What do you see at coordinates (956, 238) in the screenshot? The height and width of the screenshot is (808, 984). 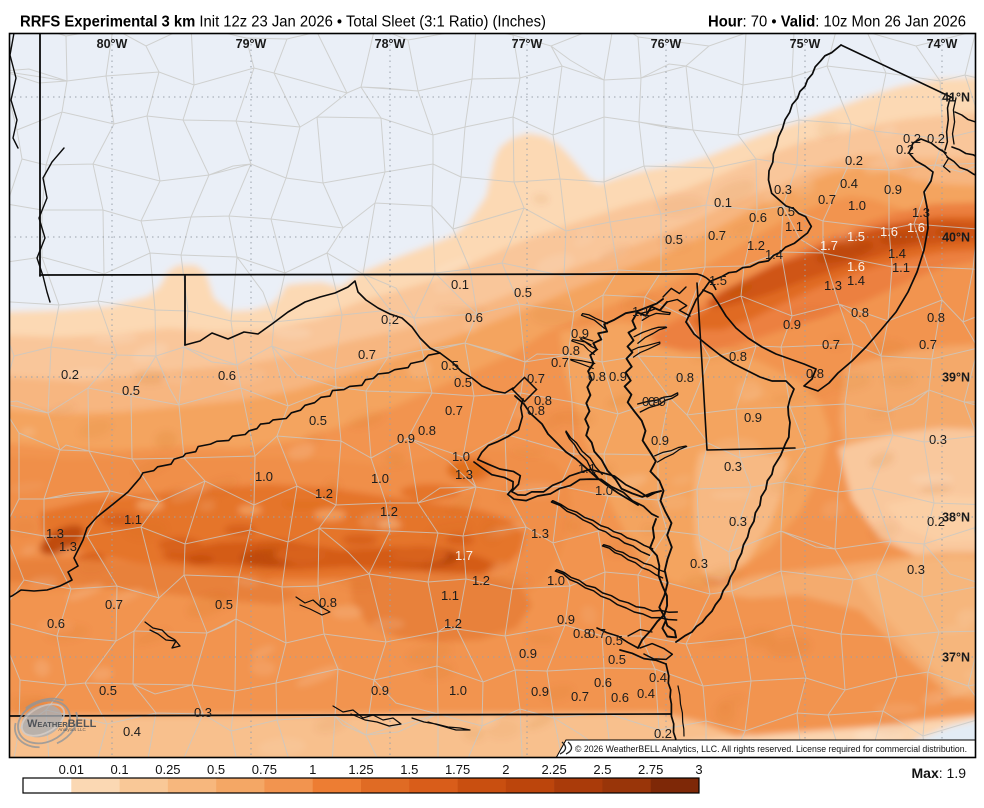 I see `svg-text: 40°N` at bounding box center [956, 238].